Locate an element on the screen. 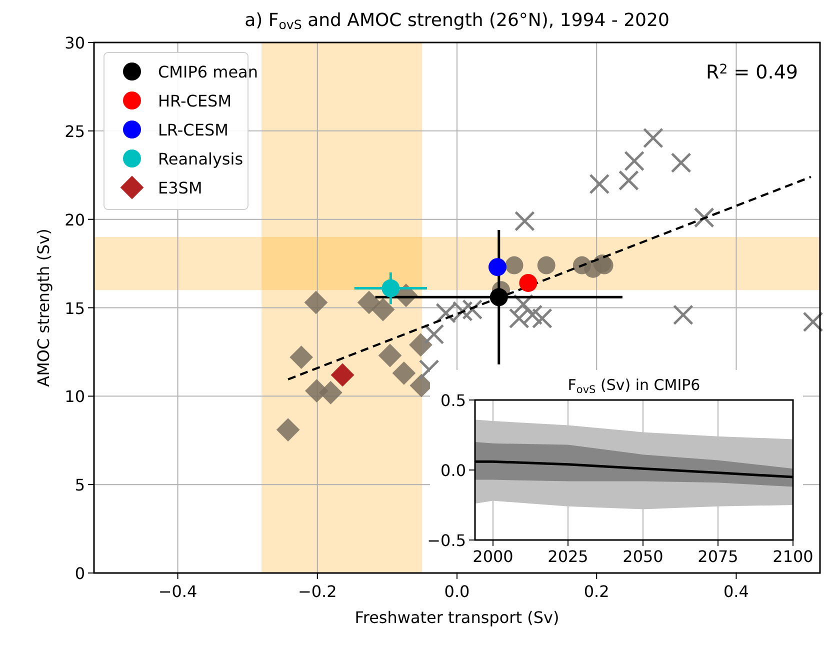  x-tick-label: −0.4 is located at coordinates (178, 591).